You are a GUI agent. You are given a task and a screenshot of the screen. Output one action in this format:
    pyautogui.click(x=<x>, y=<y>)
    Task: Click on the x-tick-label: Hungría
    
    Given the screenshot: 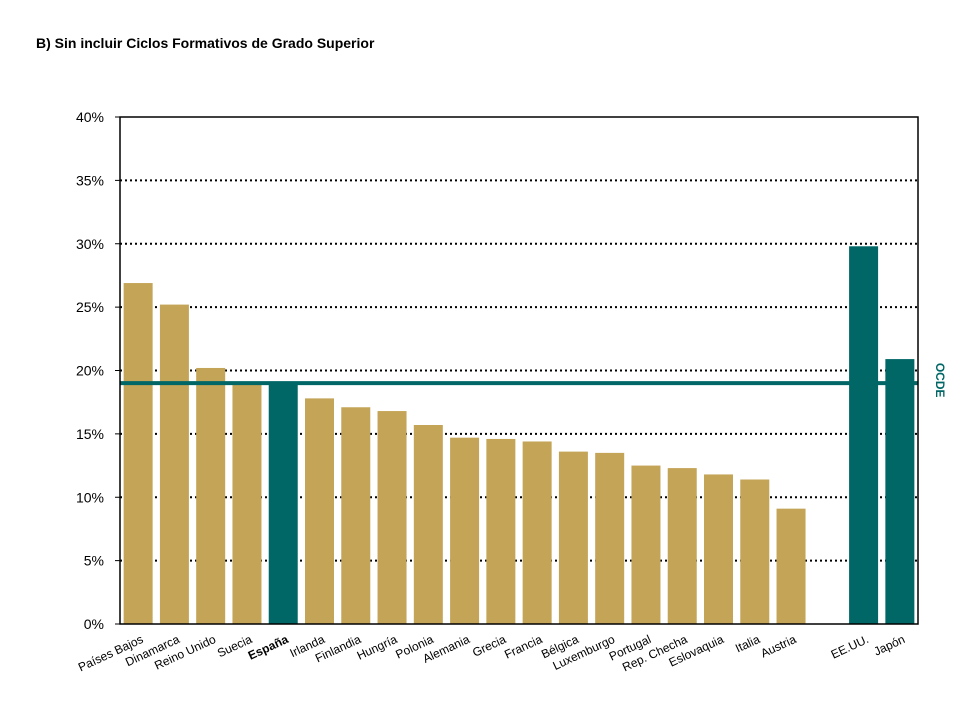 What is the action you would take?
    pyautogui.click(x=377, y=647)
    